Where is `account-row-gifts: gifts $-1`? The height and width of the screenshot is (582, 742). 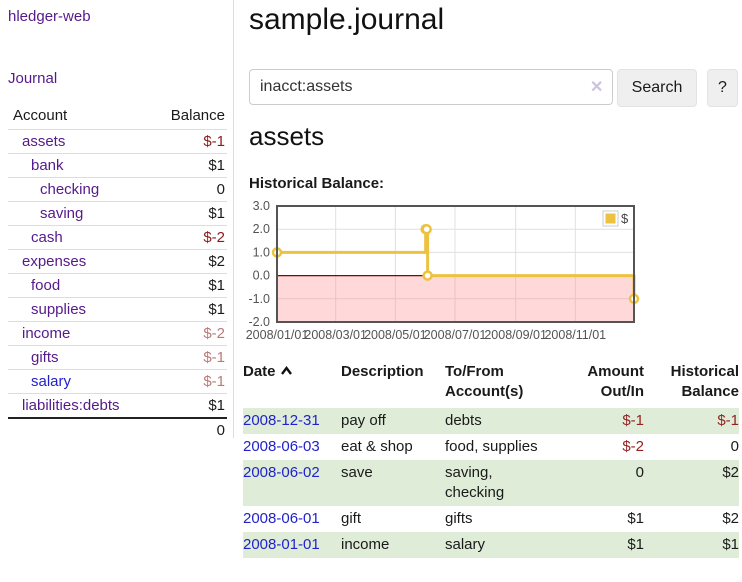
account-row-gifts: gifts $-1 is located at coordinates (117, 357).